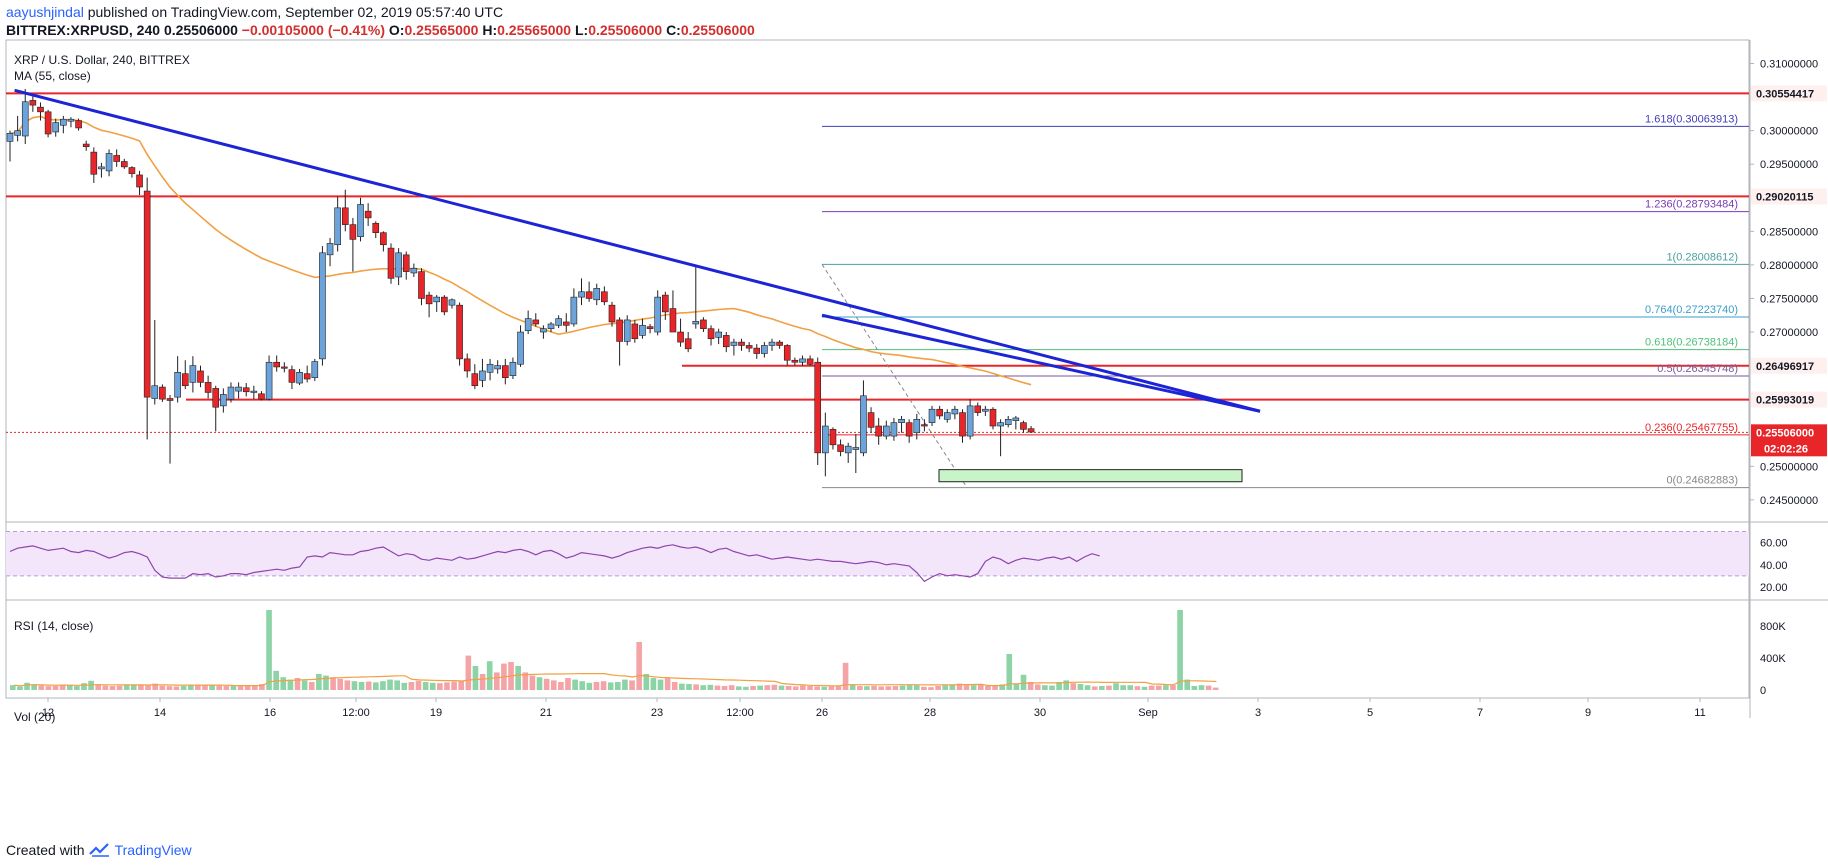  I want to click on price-tick-label: 0.27500000, so click(1789, 299).